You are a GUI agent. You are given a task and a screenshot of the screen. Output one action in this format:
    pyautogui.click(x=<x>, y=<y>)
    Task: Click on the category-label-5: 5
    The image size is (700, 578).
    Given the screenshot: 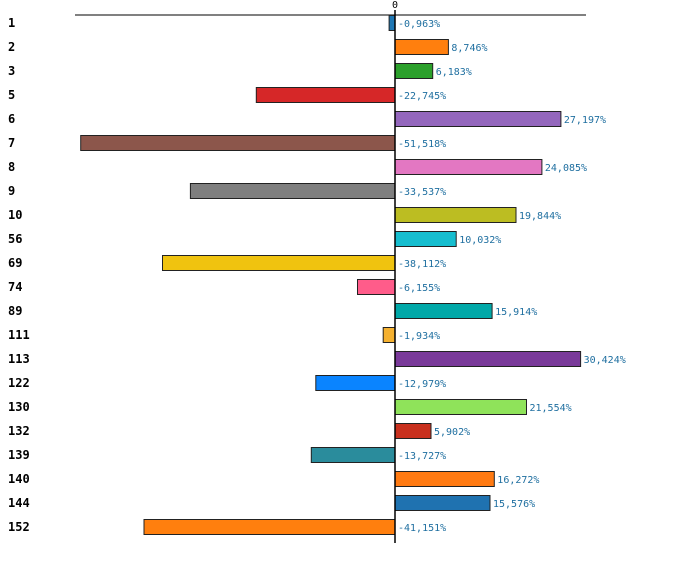 What is the action you would take?
    pyautogui.click(x=11, y=95)
    